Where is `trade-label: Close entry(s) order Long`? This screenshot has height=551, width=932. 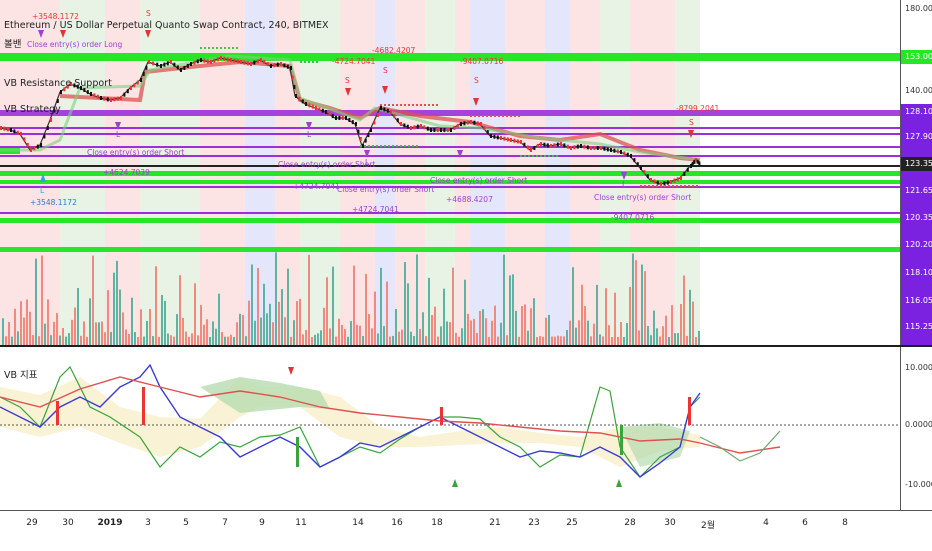 trade-label: Close entry(s) order Long is located at coordinates (75, 44).